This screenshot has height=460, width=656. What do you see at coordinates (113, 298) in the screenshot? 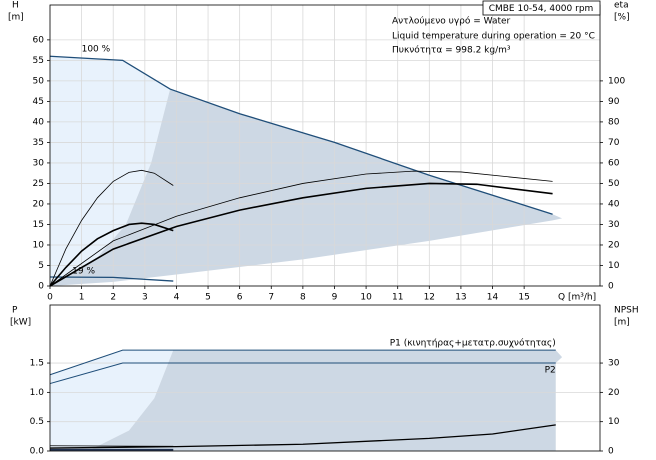
I see `x-tick-label: 2` at bounding box center [113, 298].